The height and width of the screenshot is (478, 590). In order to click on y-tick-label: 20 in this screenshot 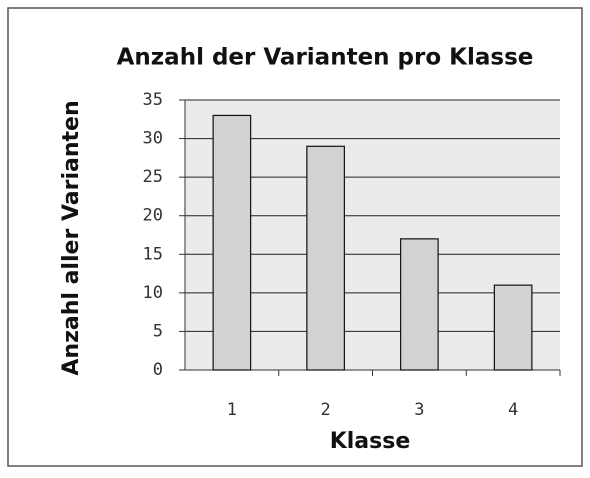, I will do `click(153, 216)`.